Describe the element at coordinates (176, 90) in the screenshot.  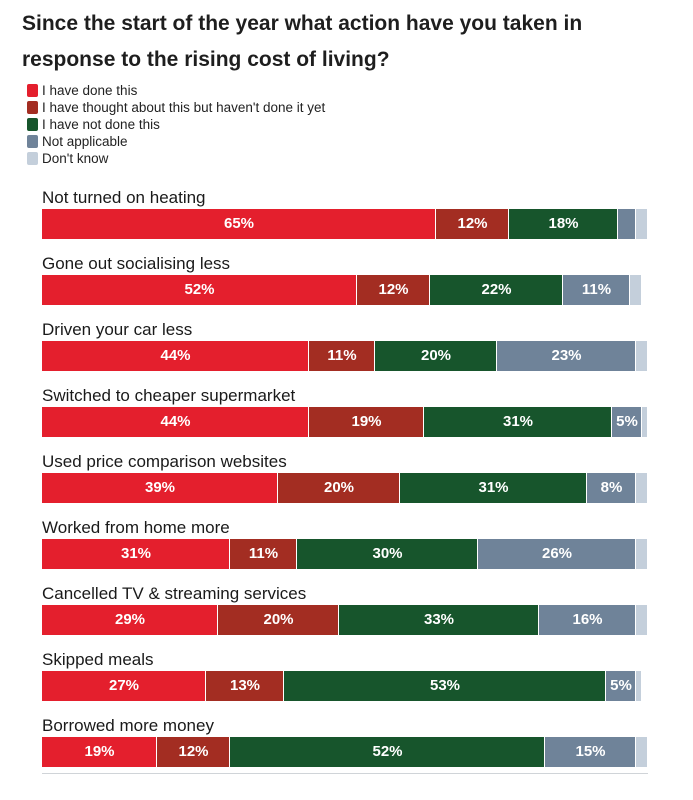
I see `legend-item-done: I have done this` at that location.